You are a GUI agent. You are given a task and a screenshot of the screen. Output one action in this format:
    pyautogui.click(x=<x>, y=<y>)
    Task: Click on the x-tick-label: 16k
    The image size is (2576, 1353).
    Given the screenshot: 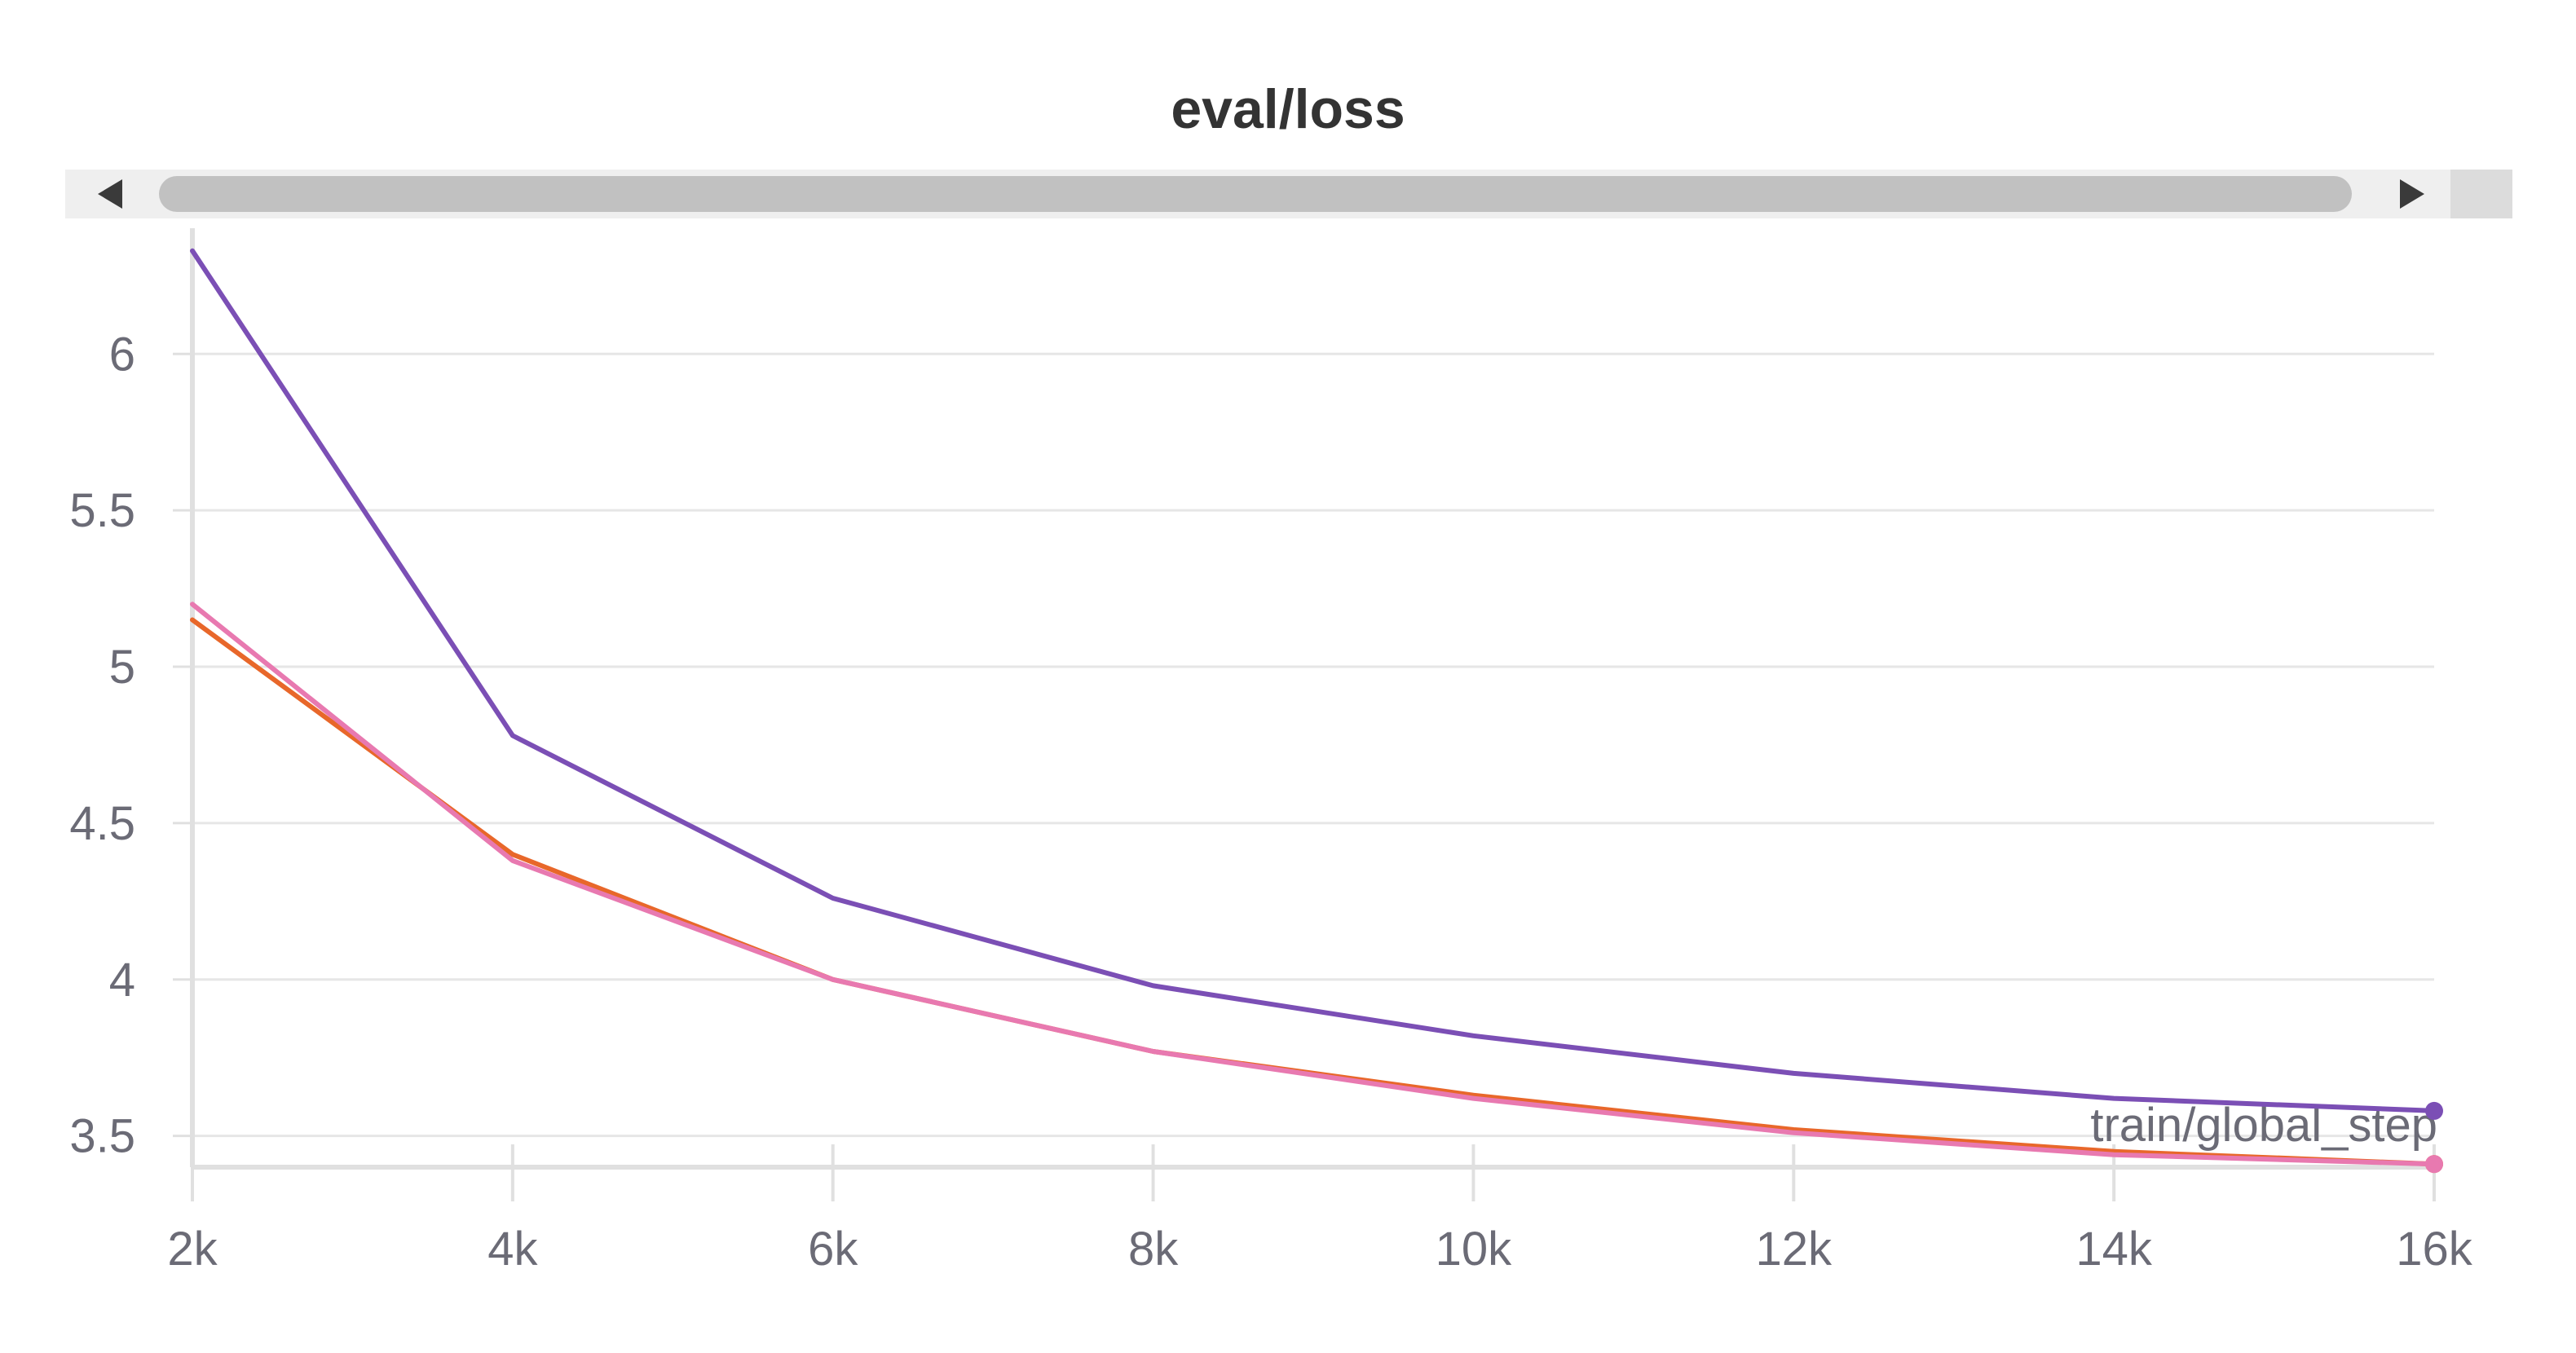 What is the action you would take?
    pyautogui.click(x=2434, y=1249)
    